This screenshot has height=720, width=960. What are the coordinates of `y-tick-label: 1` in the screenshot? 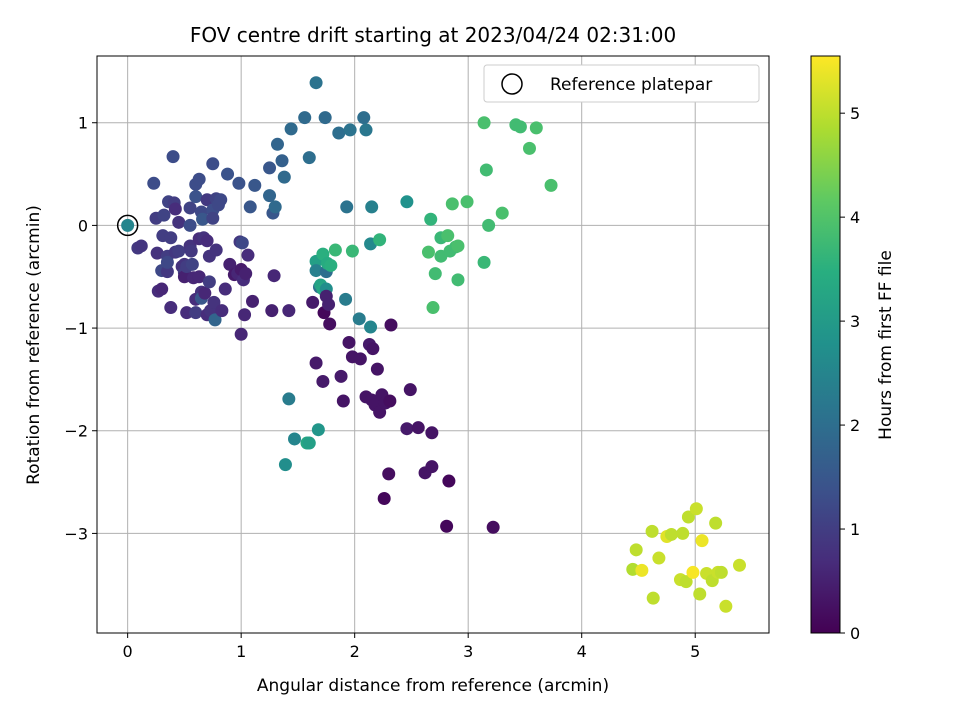 It's located at (83, 123).